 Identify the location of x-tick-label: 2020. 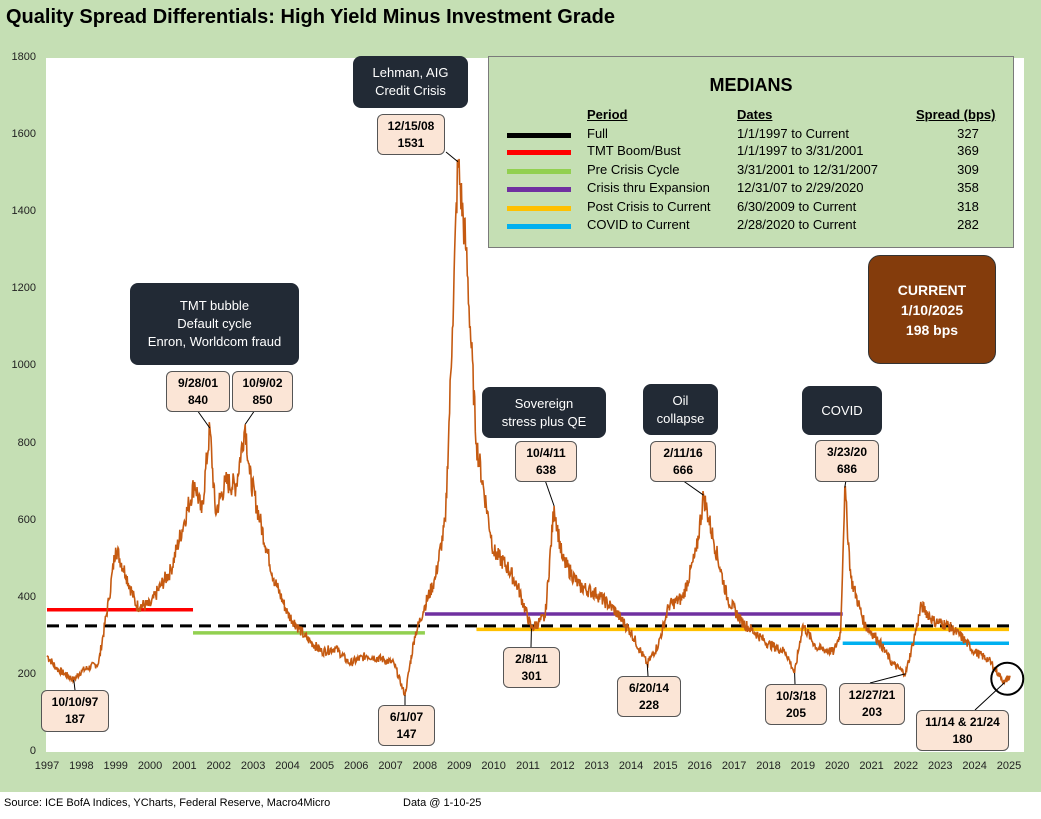
(837, 766).